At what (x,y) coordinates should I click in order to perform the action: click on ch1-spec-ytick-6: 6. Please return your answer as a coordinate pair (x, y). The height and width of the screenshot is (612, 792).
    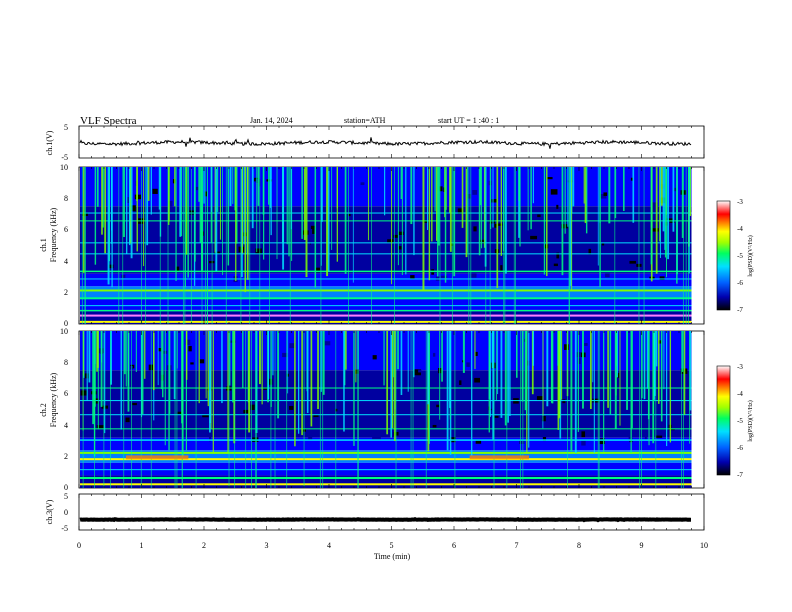
    Looking at the image, I should click on (66, 229).